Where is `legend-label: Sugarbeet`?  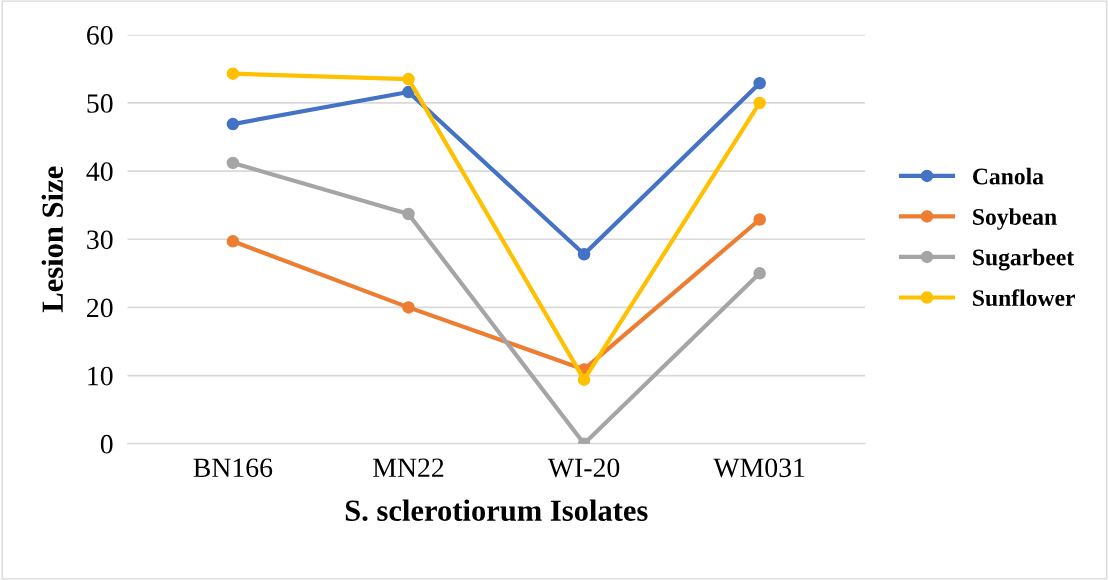 legend-label: Sugarbeet is located at coordinates (1024, 259).